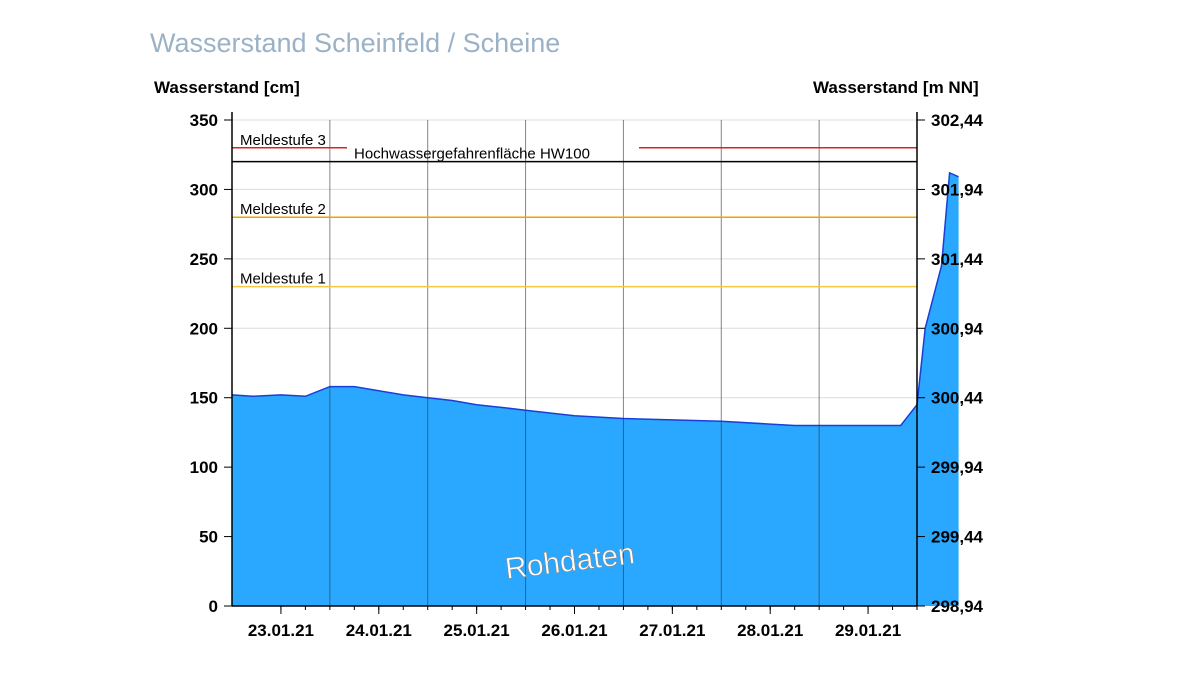  What do you see at coordinates (957, 120) in the screenshot?
I see `y-tick-label-right: 302,44` at bounding box center [957, 120].